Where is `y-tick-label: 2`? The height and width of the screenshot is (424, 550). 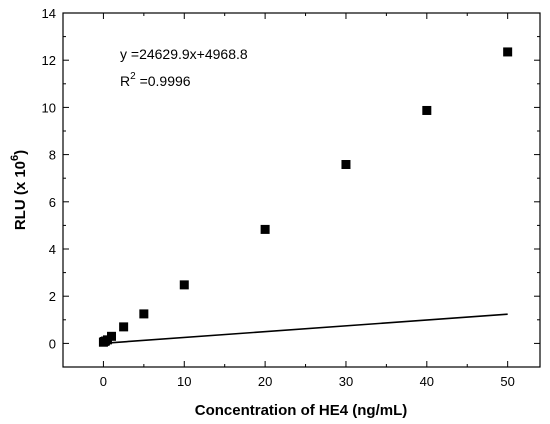
y-tick-label: 2 is located at coordinates (52, 296).